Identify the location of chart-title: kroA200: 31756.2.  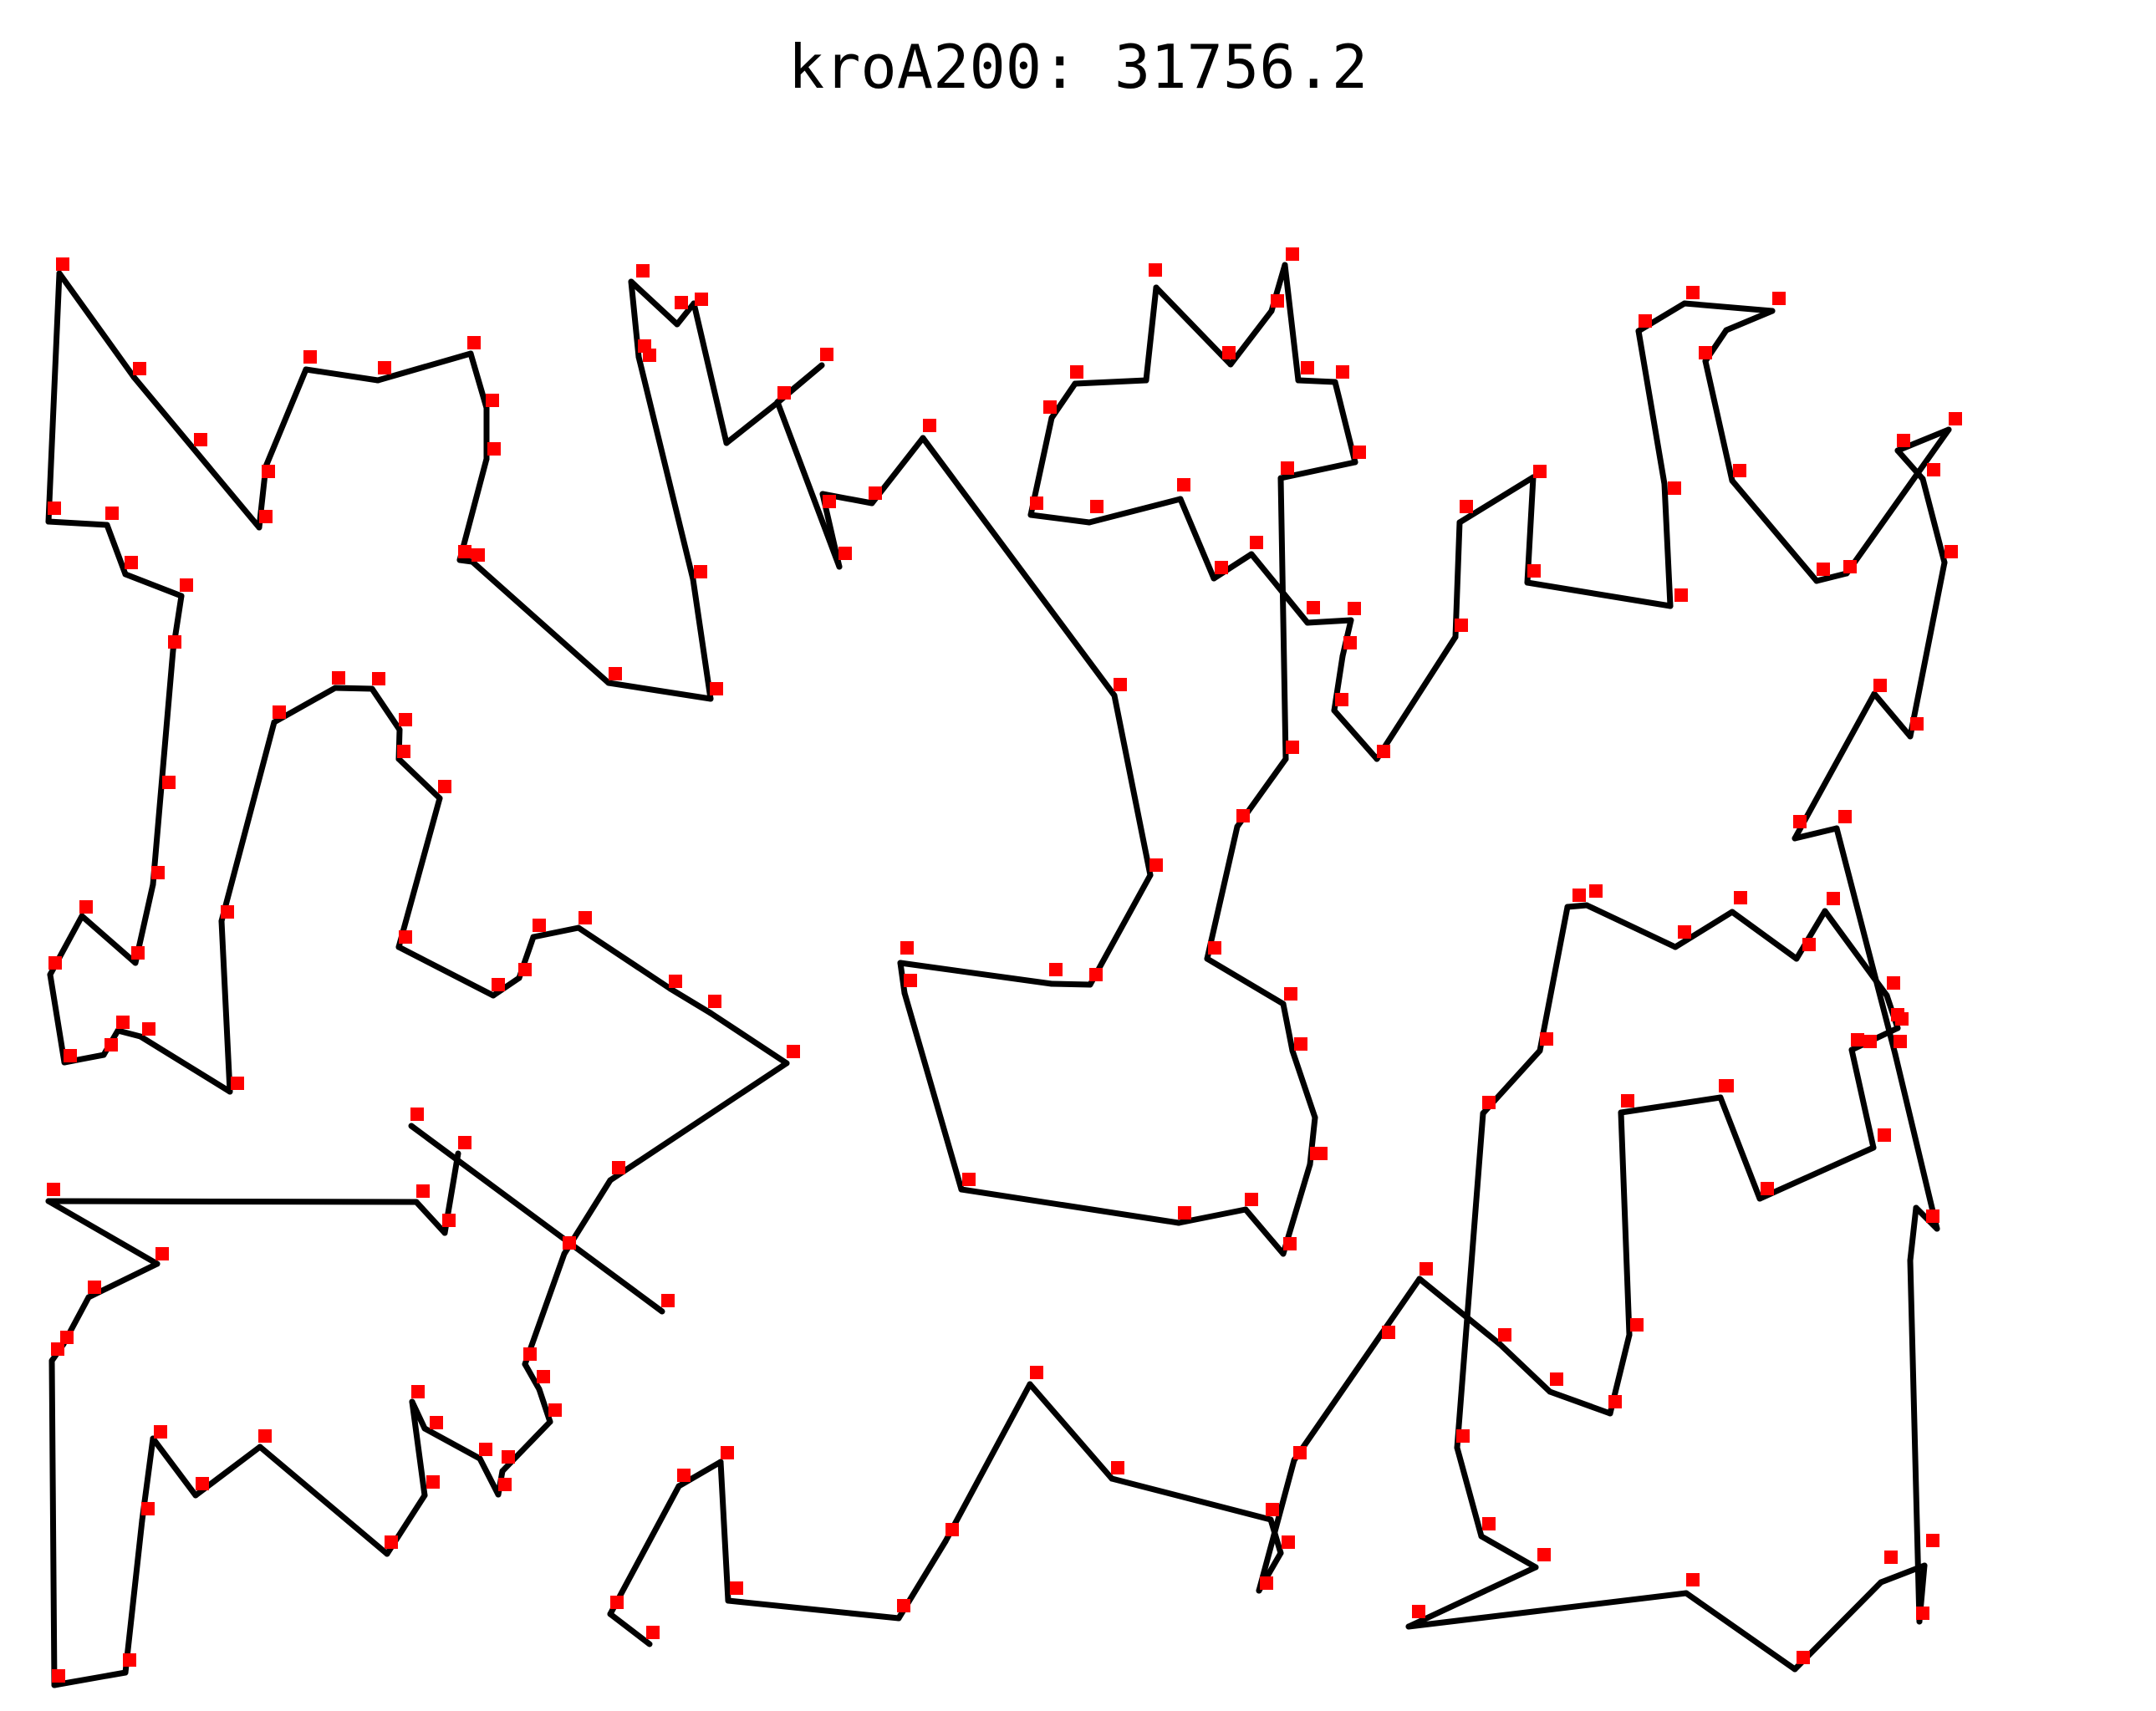
(1078, 67).